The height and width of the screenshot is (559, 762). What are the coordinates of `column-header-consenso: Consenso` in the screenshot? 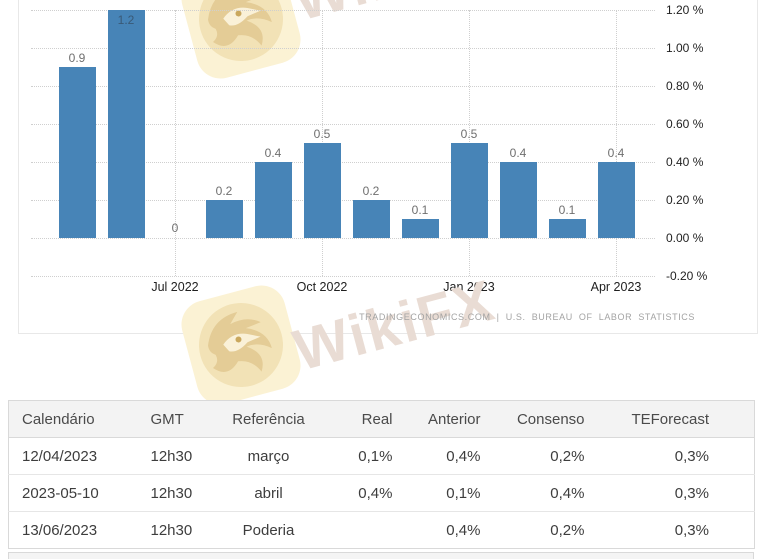 It's located at (546, 419).